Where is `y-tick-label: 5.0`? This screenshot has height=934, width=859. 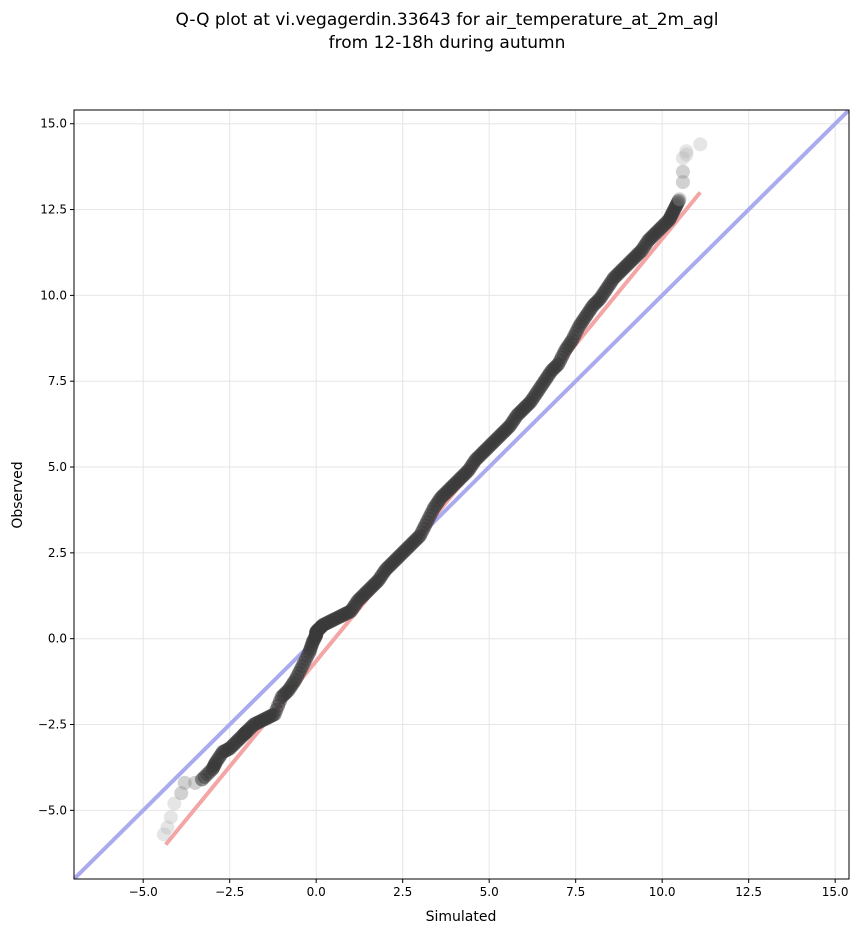
y-tick-label: 5.0 is located at coordinates (57, 467).